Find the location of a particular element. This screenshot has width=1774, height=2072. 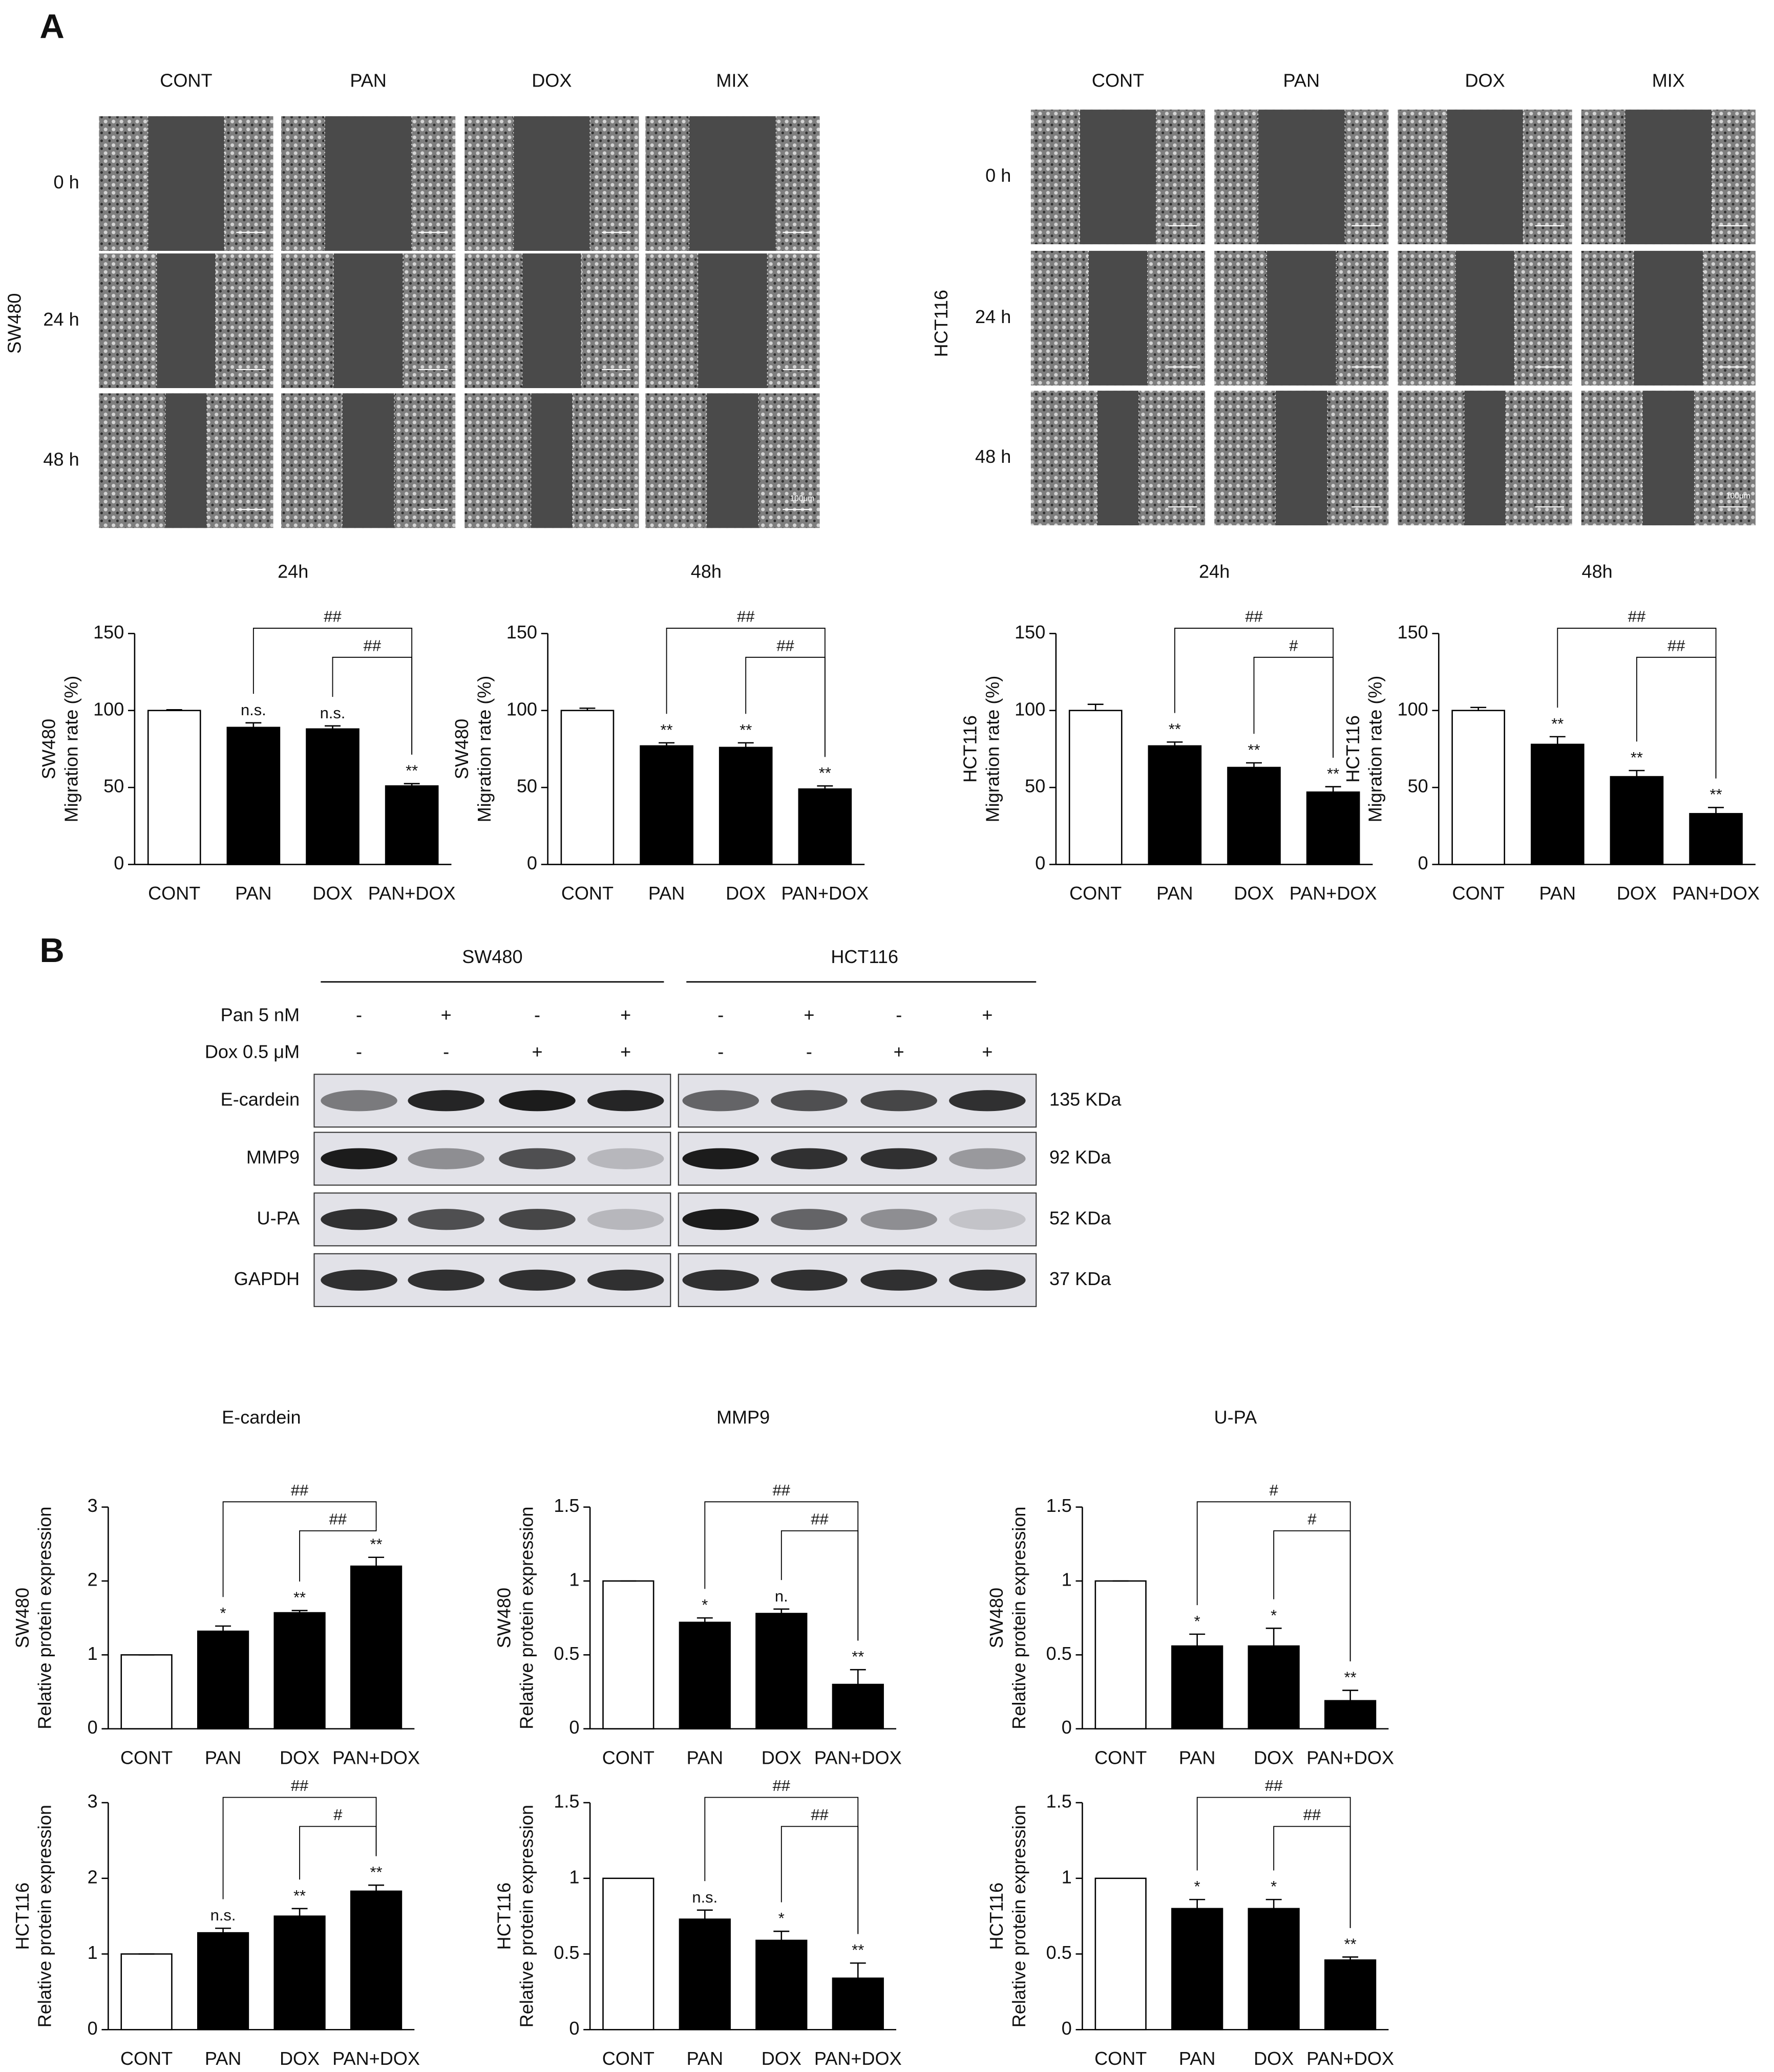

chart-title: E-cardein is located at coordinates (262, 1416).